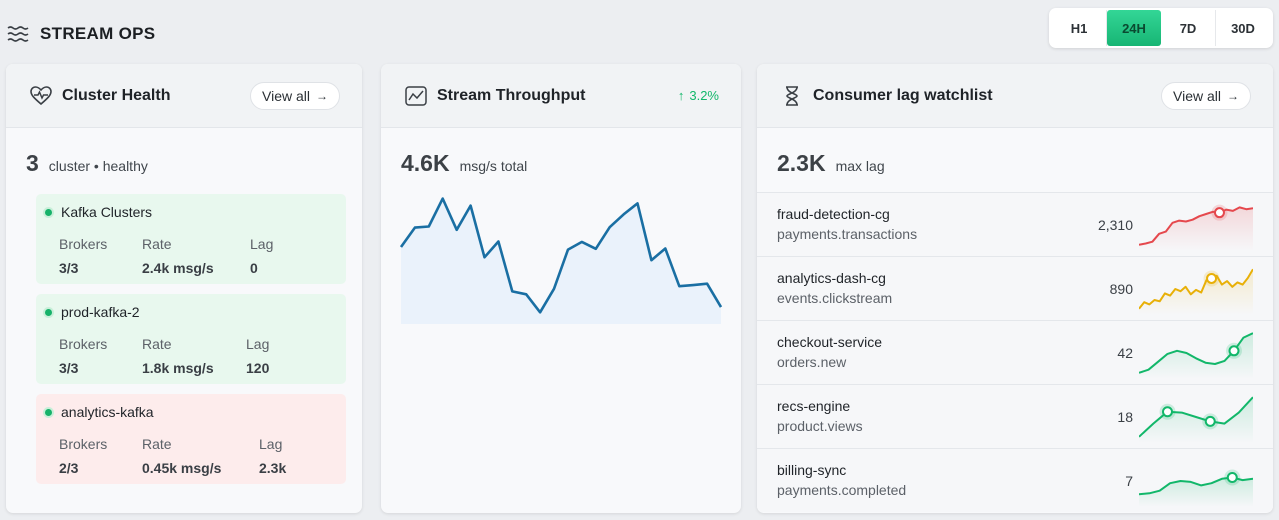 The height and width of the screenshot is (520, 1279). Describe the element at coordinates (182, 468) in the screenshot. I see `rate-value: 0.45k msg/s` at that location.